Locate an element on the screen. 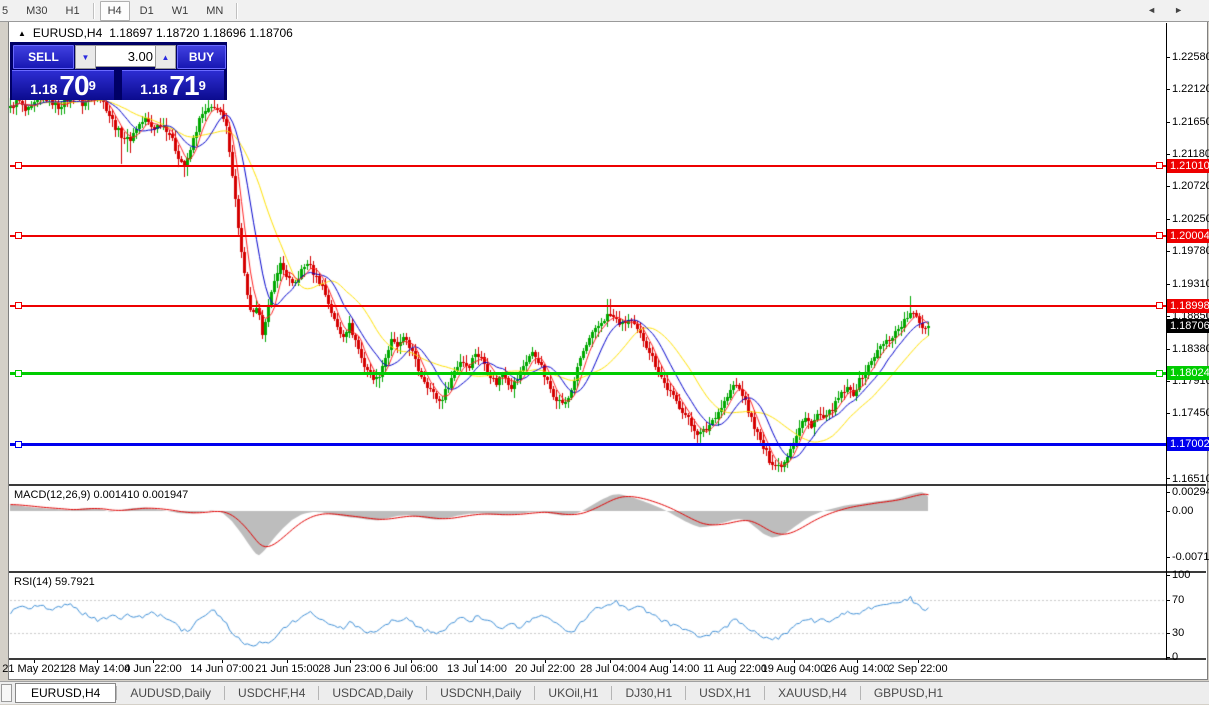 The width and height of the screenshot is (1209, 705). volume-decrease-button: ▼ is located at coordinates (85, 57).